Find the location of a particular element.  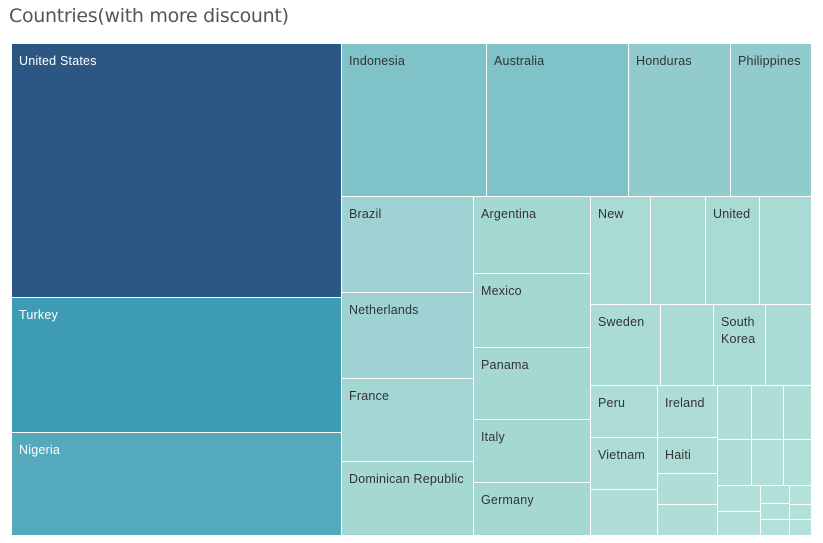

treemap-cell-label: South Korea is located at coordinates (738, 330).